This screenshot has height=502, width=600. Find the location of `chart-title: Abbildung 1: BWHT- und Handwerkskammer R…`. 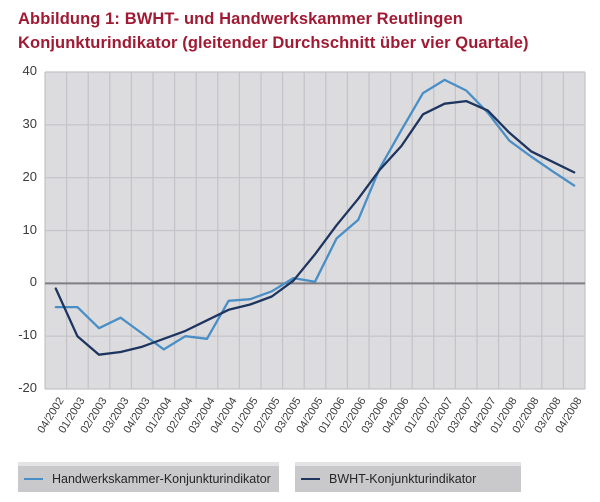

chart-title: Abbildung 1: BWHT- und Handwerkskammer R… is located at coordinates (305, 32).